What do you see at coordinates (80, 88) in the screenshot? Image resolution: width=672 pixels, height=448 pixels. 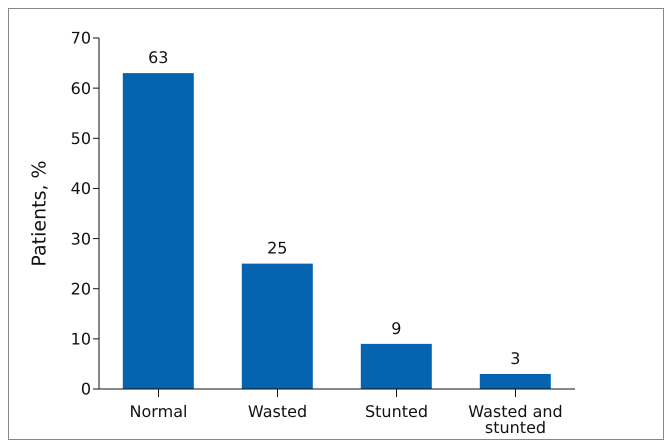 I see `y-tick-label: 60` at bounding box center [80, 88].